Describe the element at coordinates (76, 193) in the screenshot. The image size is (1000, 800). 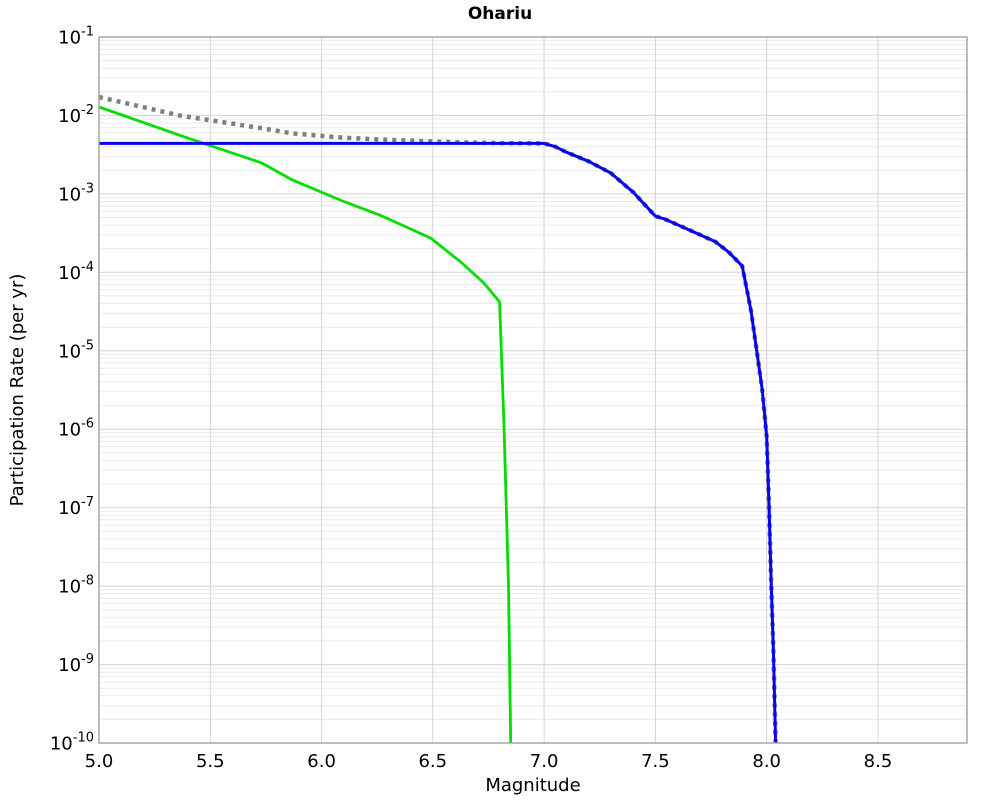
I see `y-tick-label: 10⁻³` at that location.